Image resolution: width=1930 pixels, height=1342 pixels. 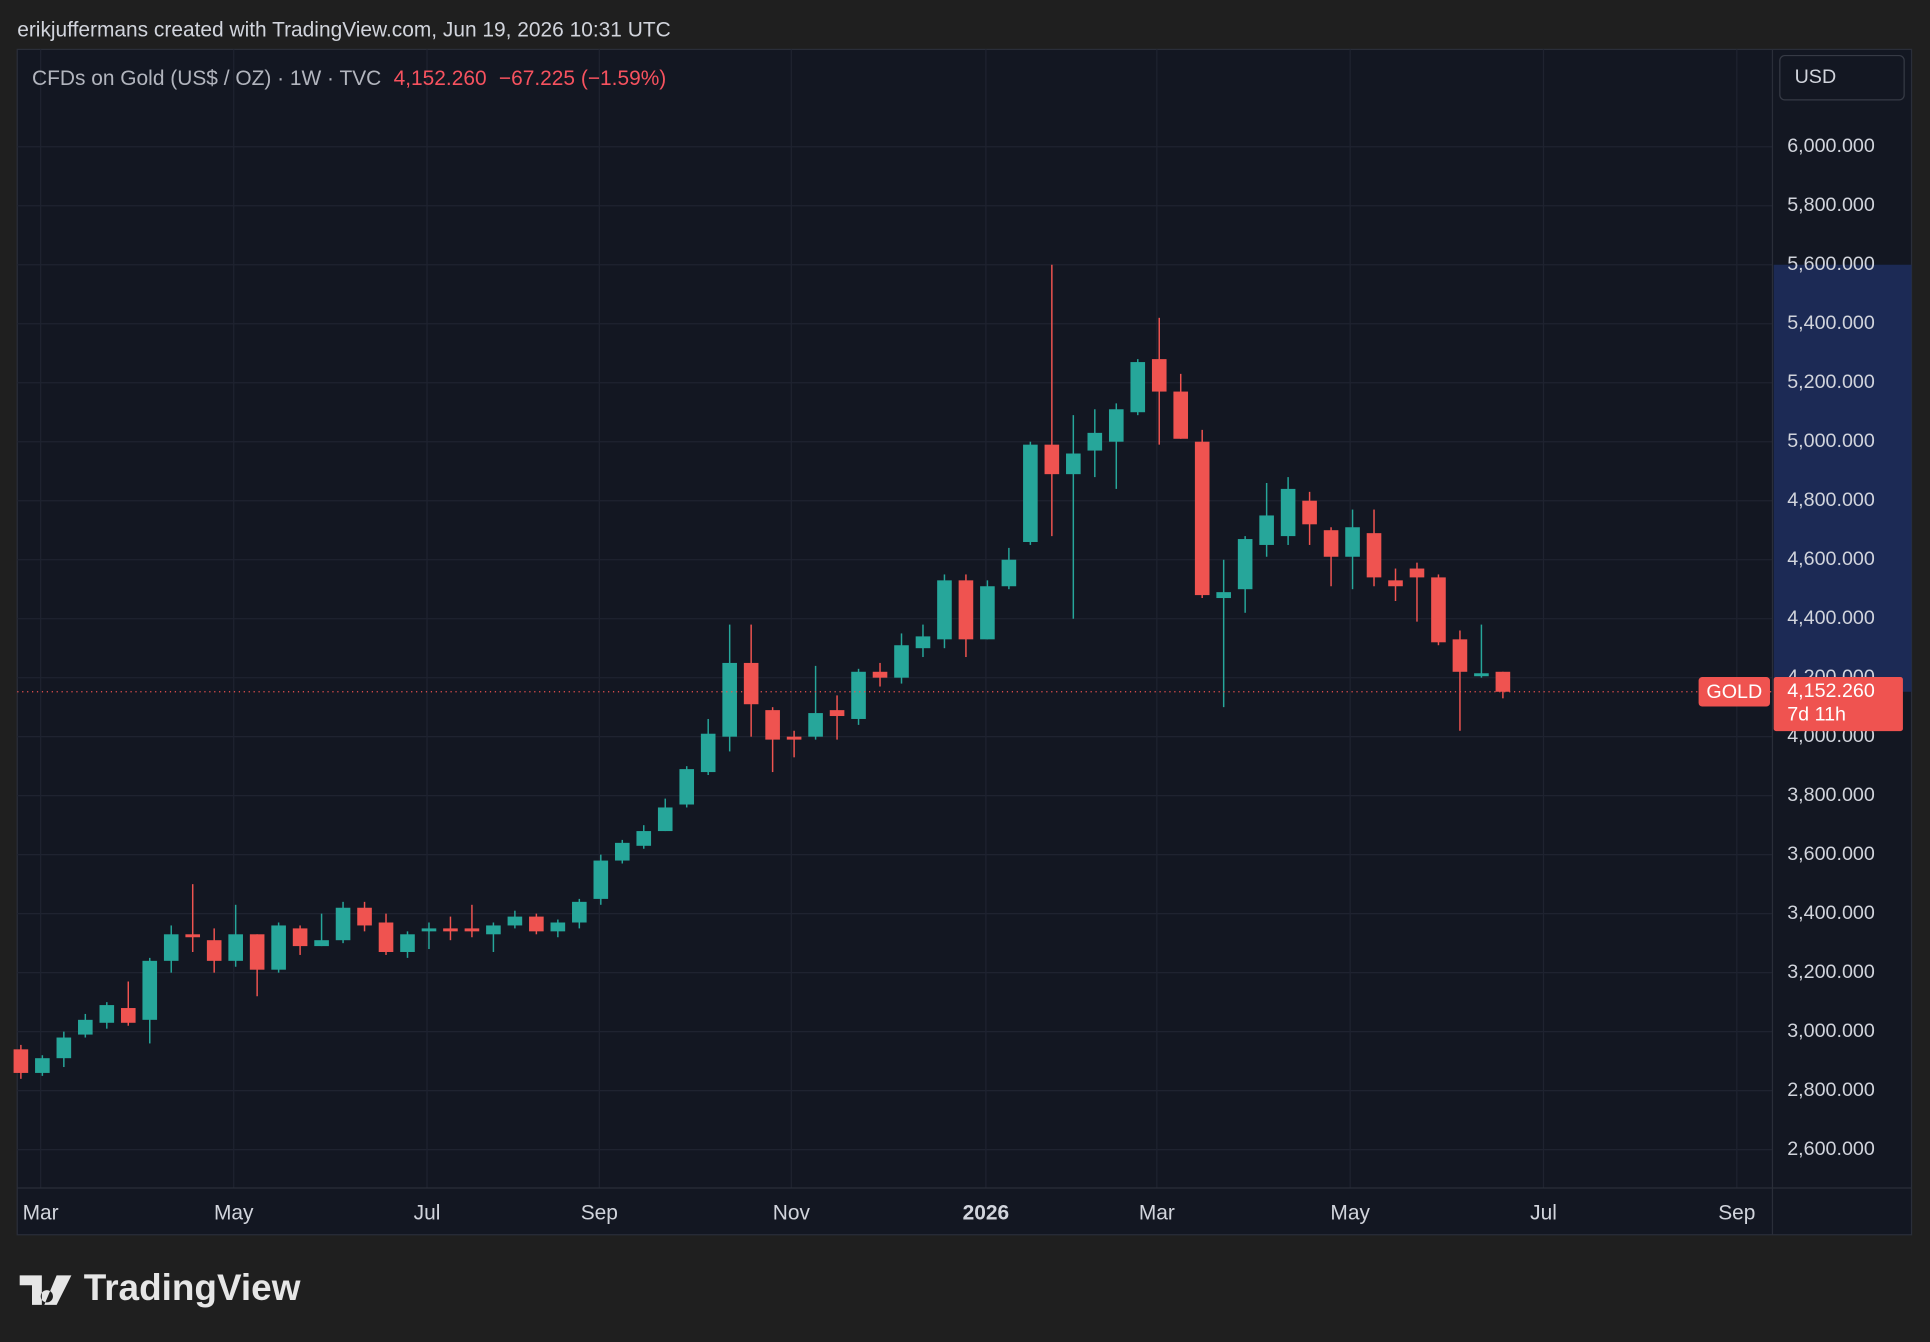 I want to click on y-tick-label: 3,400.000, so click(x=1831, y=913).